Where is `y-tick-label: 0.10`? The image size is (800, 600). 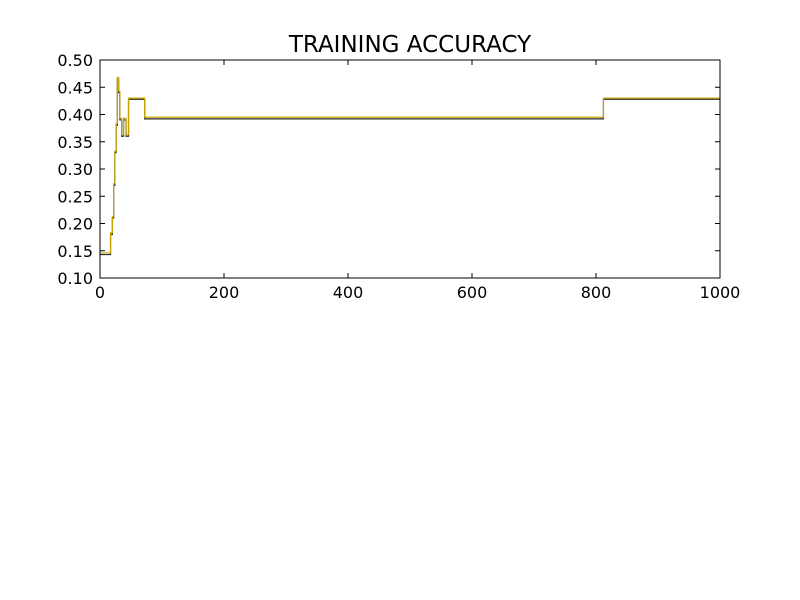 y-tick-label: 0.10 is located at coordinates (75, 278).